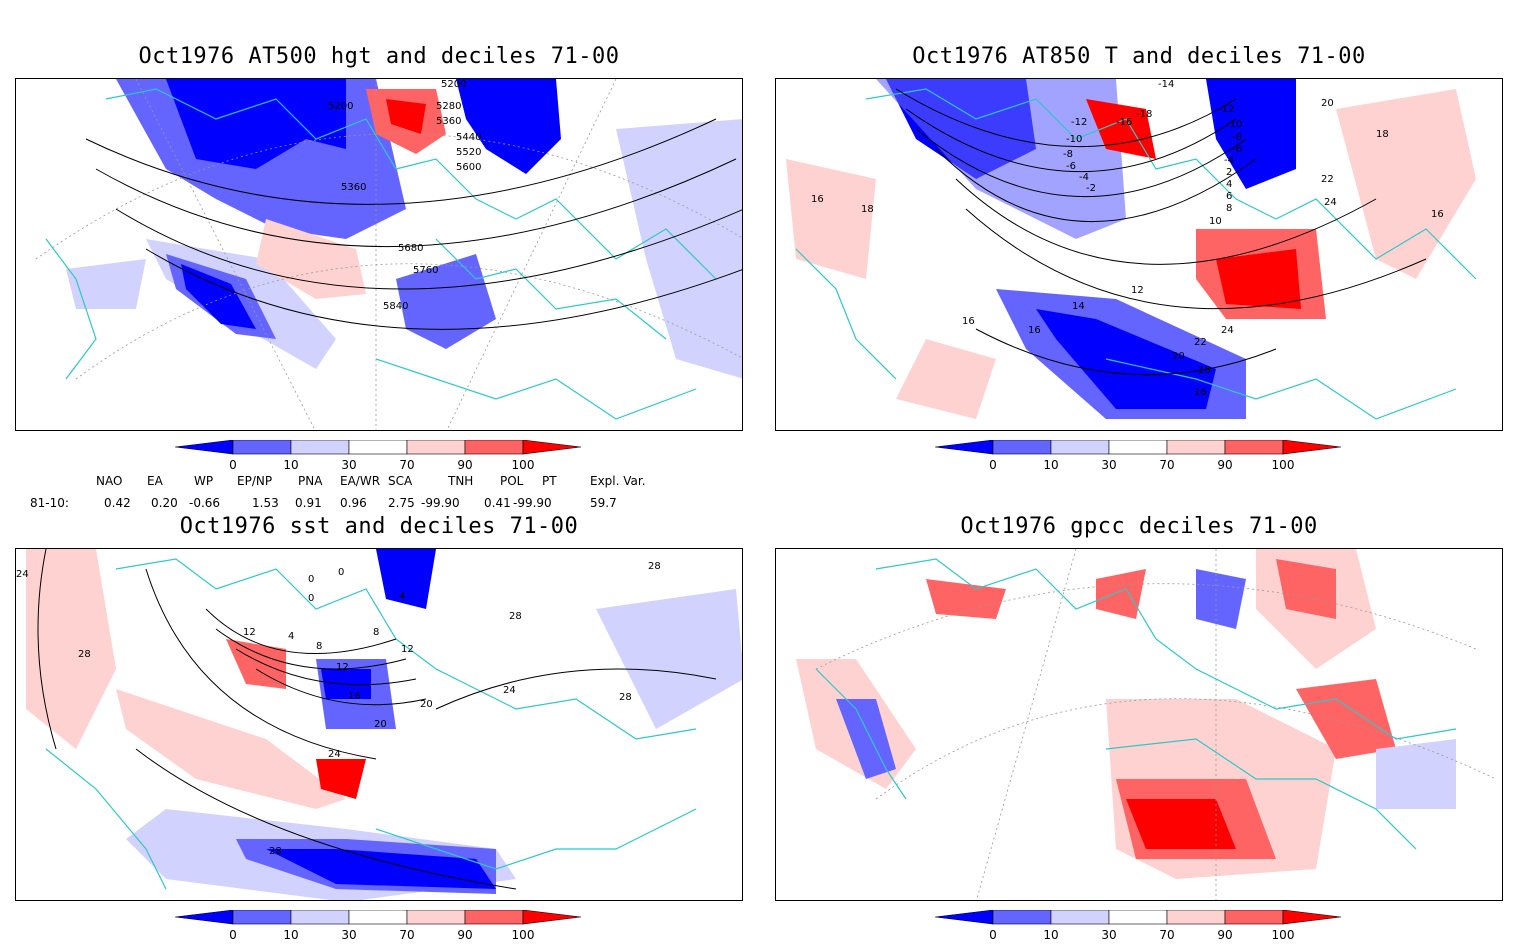 The height and width of the screenshot is (952, 1520). What do you see at coordinates (1068, 154) in the screenshot?
I see `contour-label: -8` at bounding box center [1068, 154].